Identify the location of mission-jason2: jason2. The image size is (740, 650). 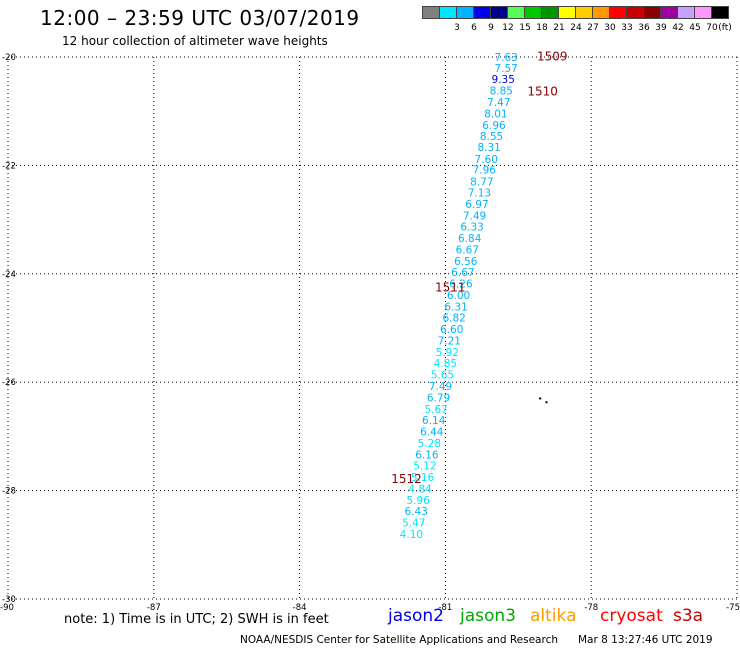
(416, 616).